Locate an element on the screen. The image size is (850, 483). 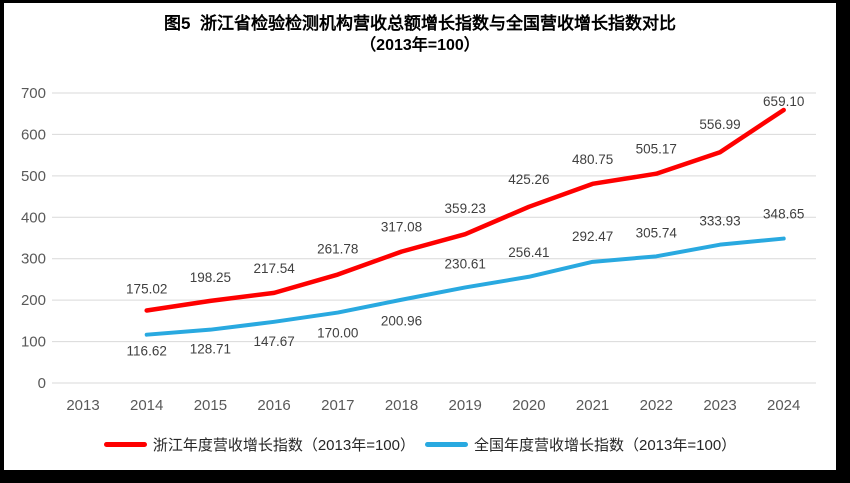
y-axis-tick-label: 500 is located at coordinates (33, 176).